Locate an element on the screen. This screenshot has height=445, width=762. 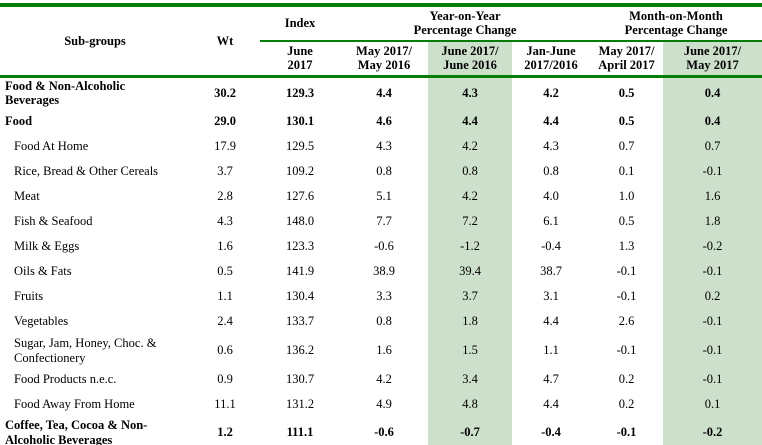
col-header-yoy-janjune: Jan-June 2017/2016 is located at coordinates (551, 59).